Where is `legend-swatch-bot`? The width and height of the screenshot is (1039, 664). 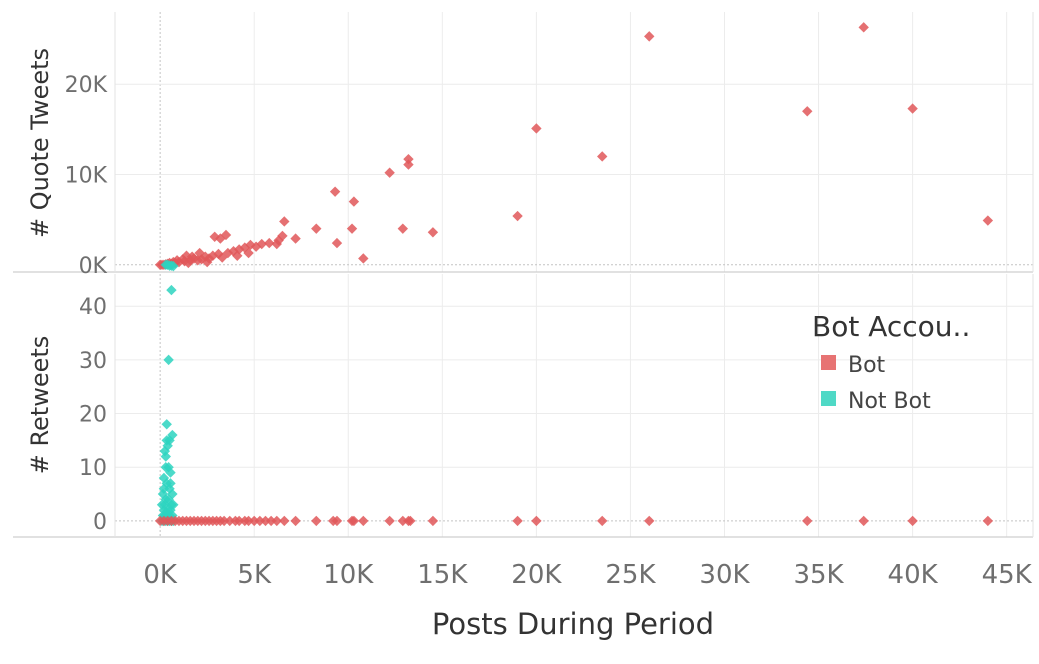 legend-swatch-bot is located at coordinates (828, 362).